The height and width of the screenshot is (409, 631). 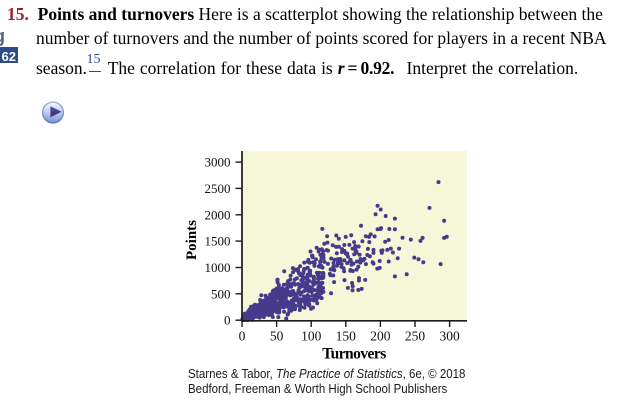 I want to click on svg-text: 250, so click(x=415, y=336).